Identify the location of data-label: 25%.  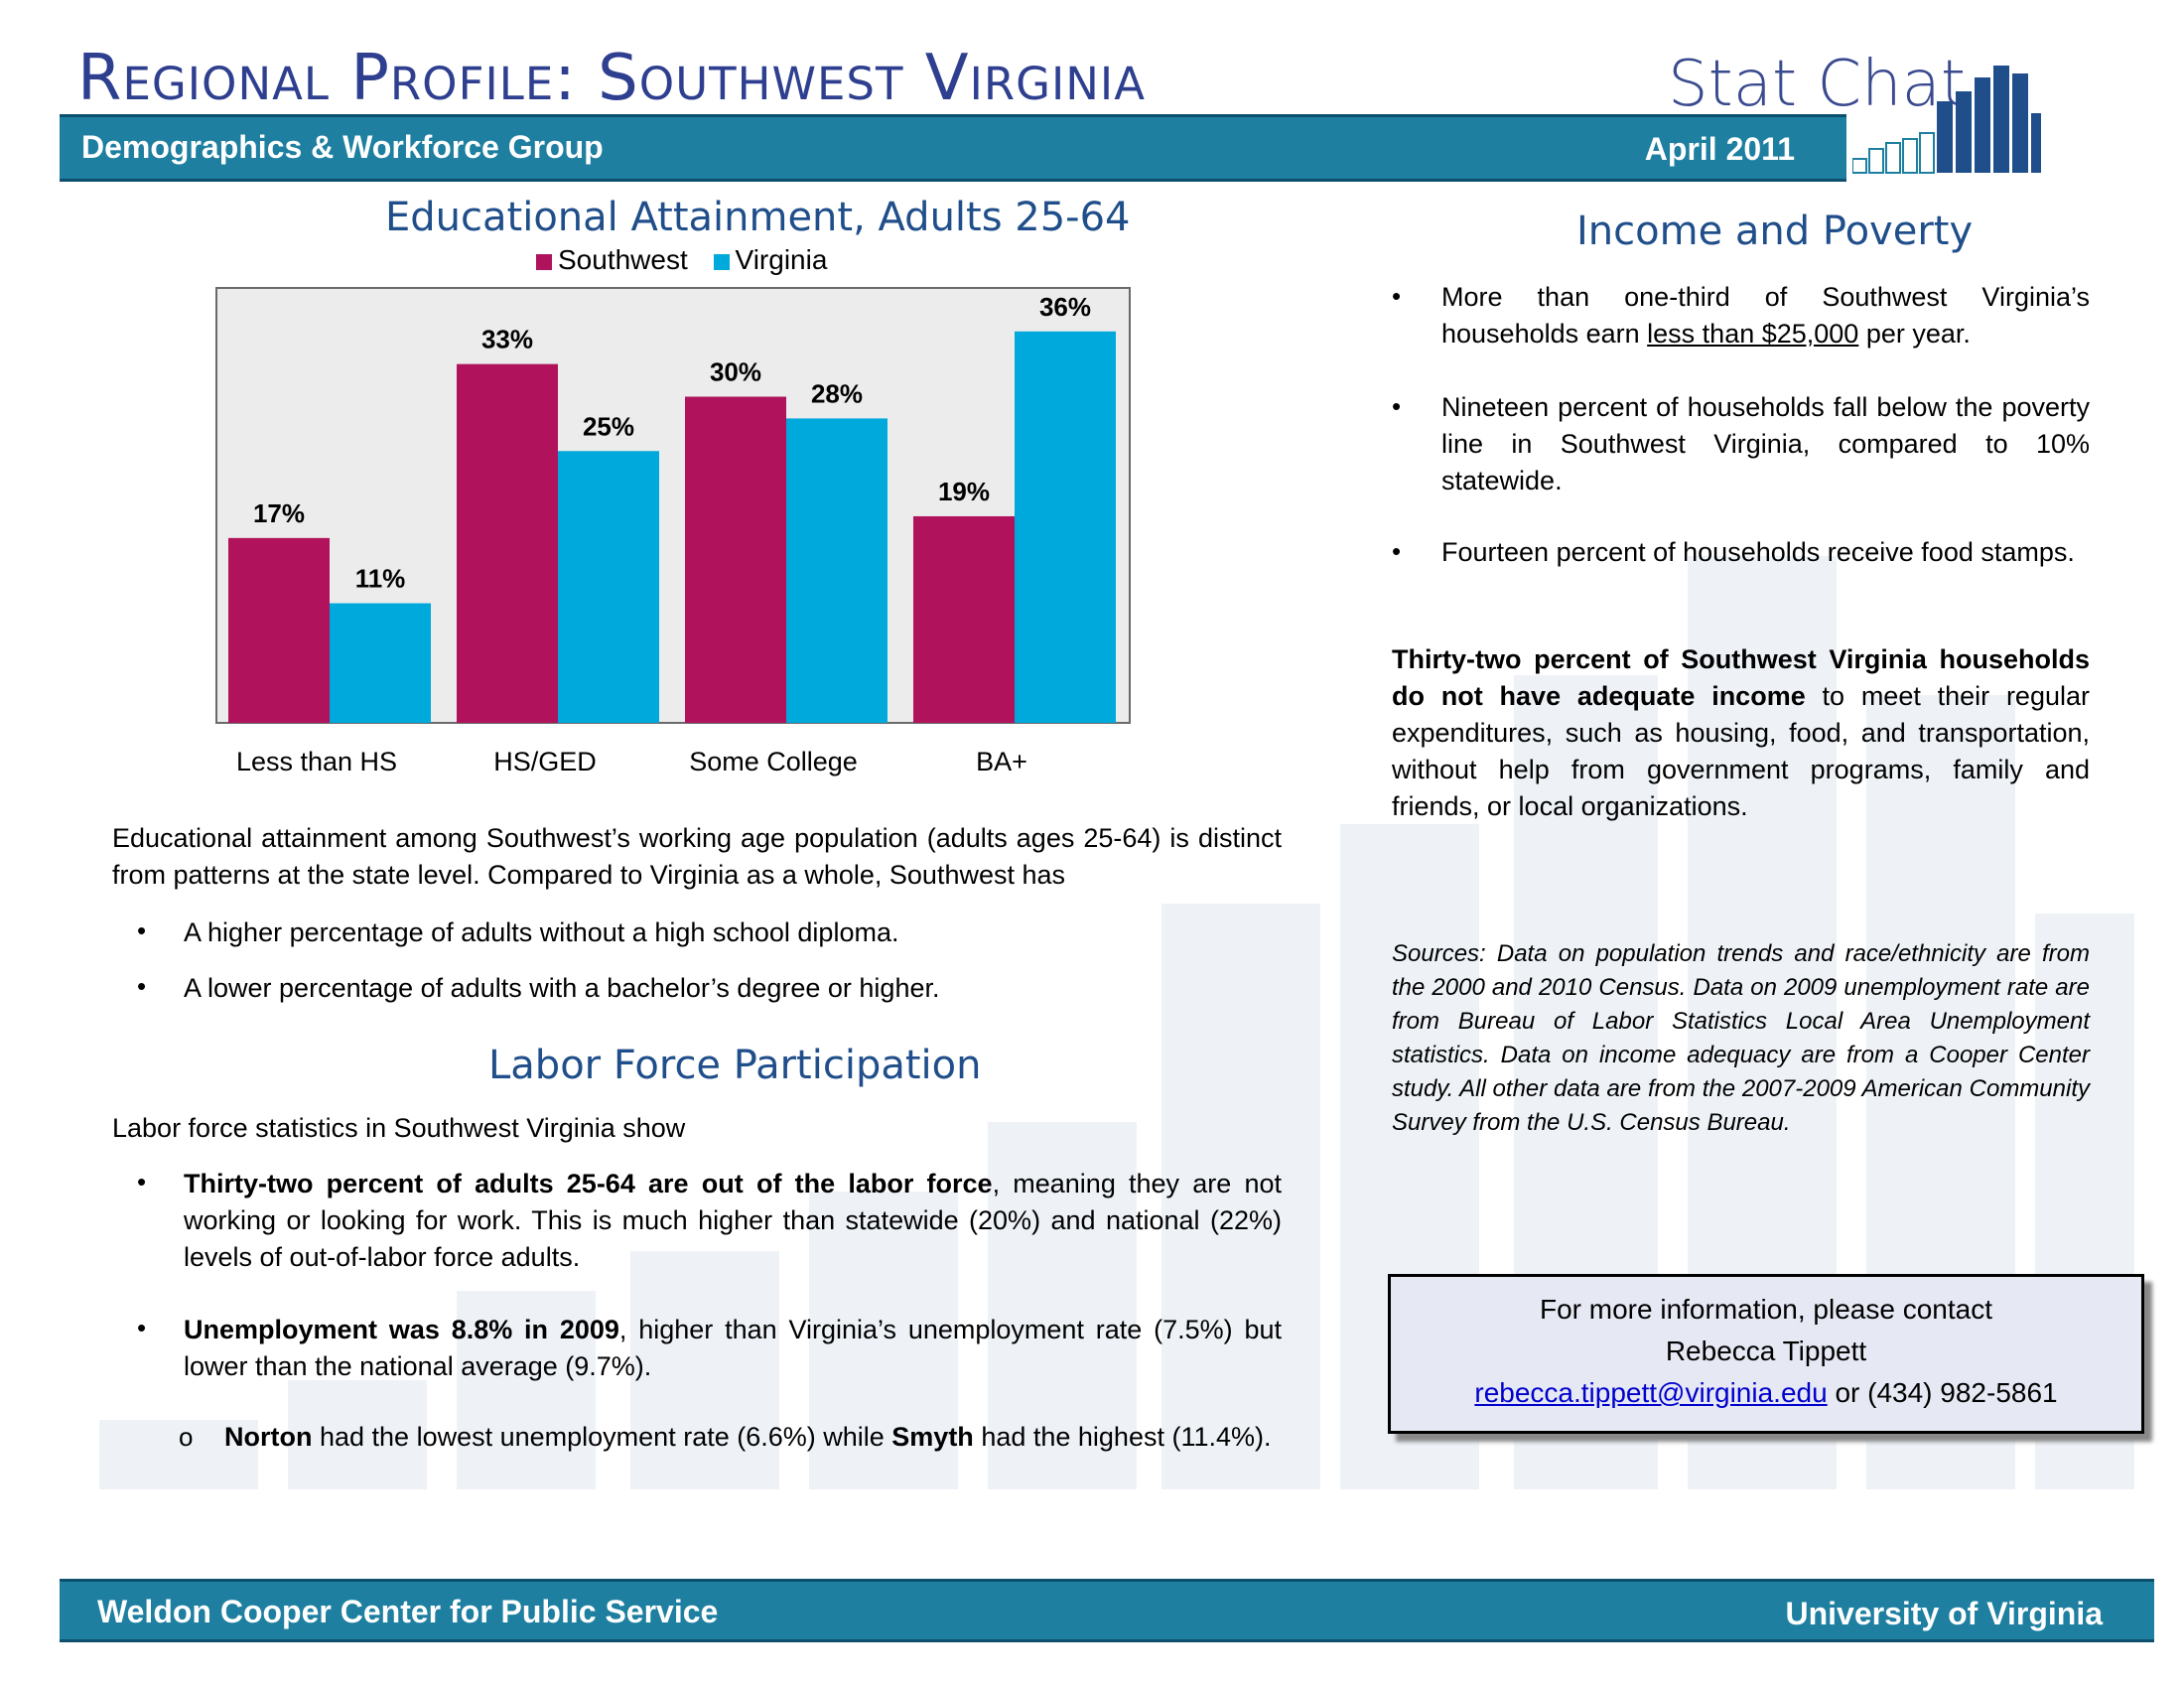
(608, 426).